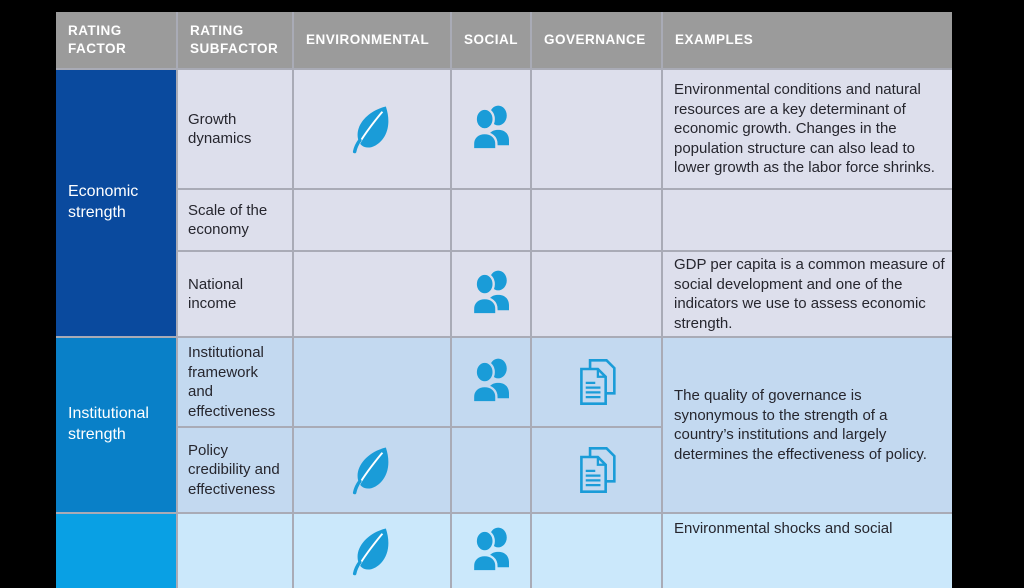 This screenshot has width=1024, height=588. What do you see at coordinates (596, 551) in the screenshot?
I see `governance-cell-partial` at bounding box center [596, 551].